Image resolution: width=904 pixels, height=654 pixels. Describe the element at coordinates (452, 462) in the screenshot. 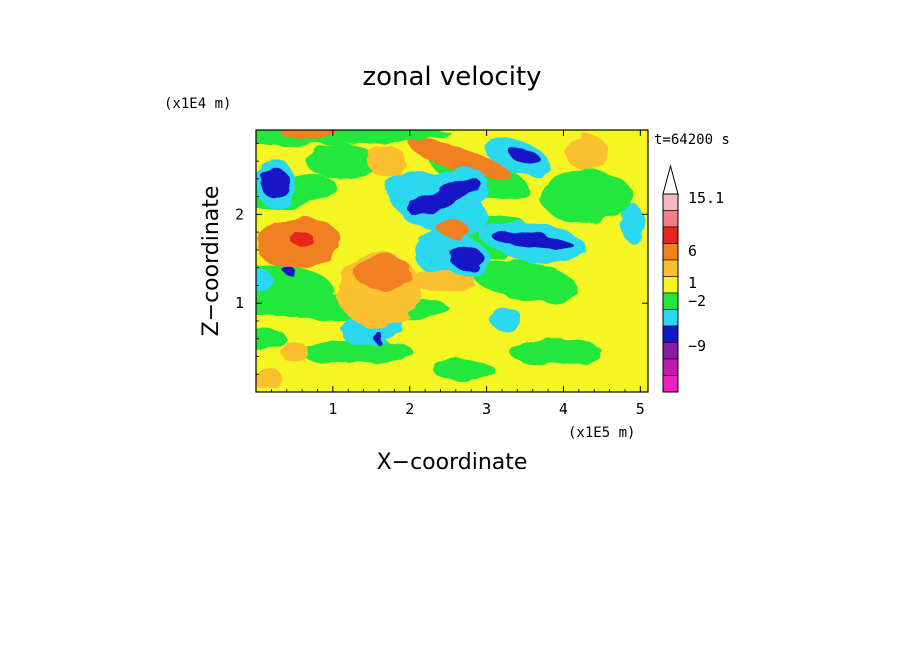

I see `x-axis-label: X−coordinate` at that location.